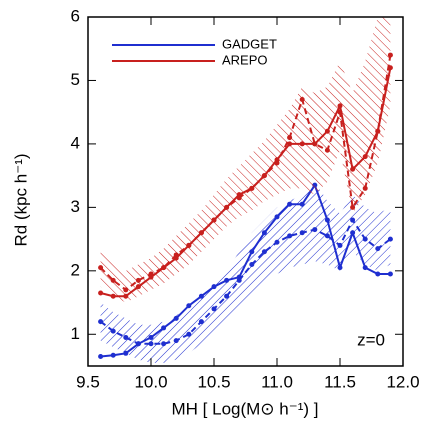  What do you see at coordinates (88, 381) in the screenshot?
I see `x-tick-label: 9.5` at bounding box center [88, 381].